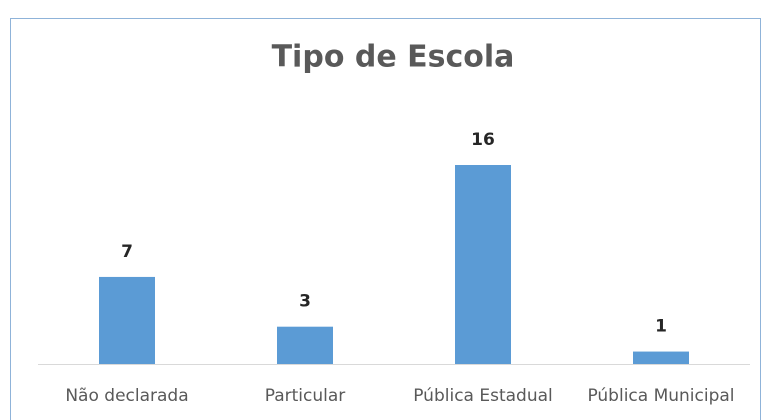 This screenshot has height=420, width=766. Describe the element at coordinates (661, 327) in the screenshot. I see `data-label: 1` at that location.